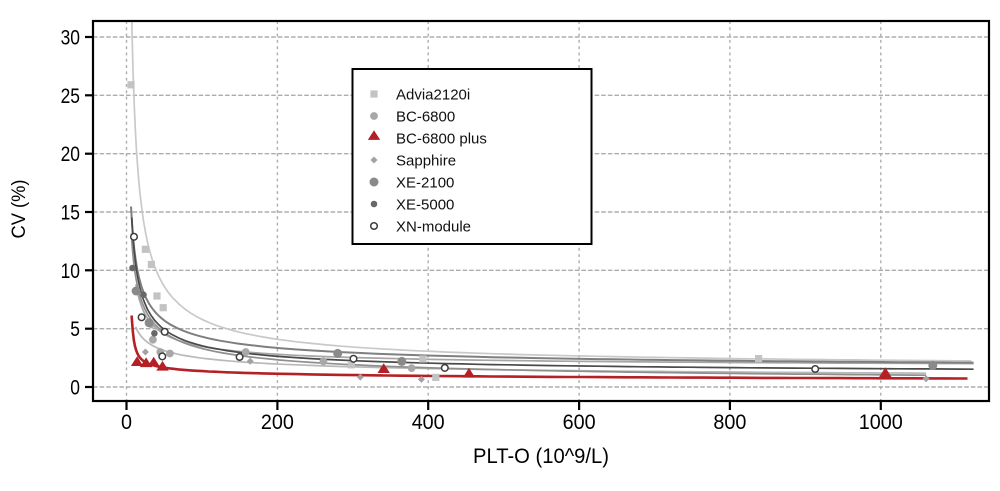 The height and width of the screenshot is (491, 1000). What do you see at coordinates (70, 271) in the screenshot?
I see `svg-text: 10` at bounding box center [70, 271].